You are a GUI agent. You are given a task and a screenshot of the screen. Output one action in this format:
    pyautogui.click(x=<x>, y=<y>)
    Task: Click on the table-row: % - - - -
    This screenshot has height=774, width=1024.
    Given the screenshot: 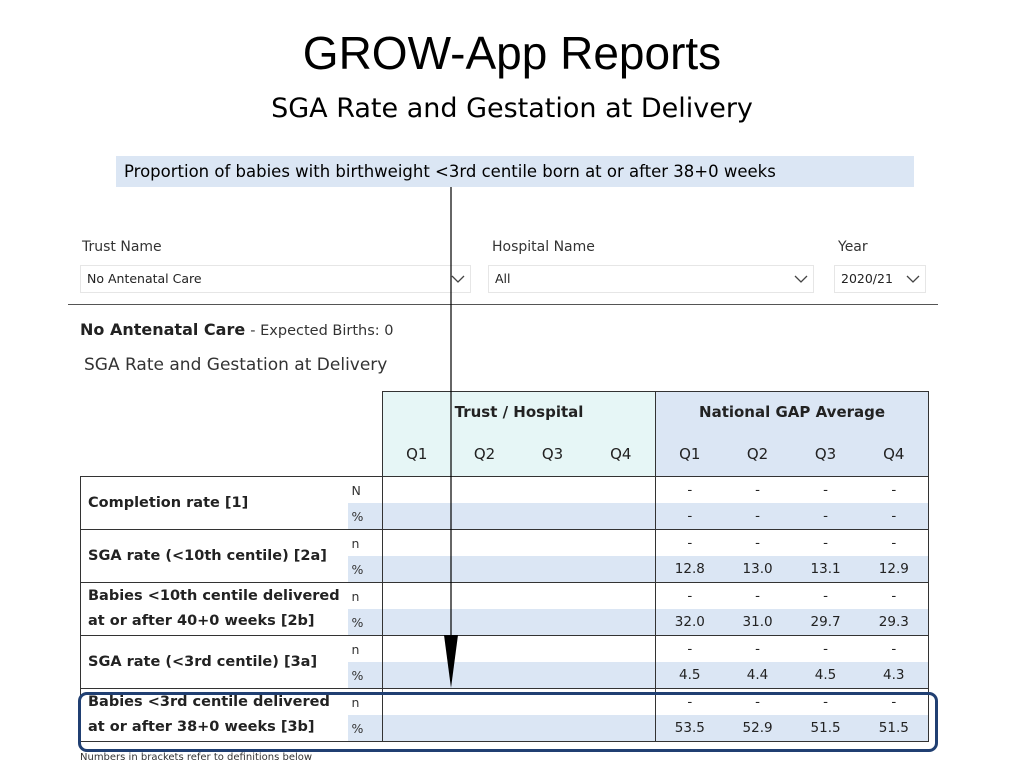 What is the action you would take?
    pyautogui.click(x=505, y=516)
    